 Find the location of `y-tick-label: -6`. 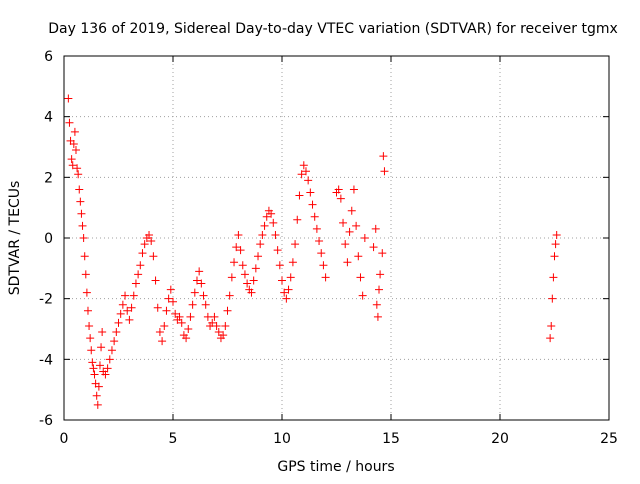

y-tick-label: -6 is located at coordinates (46, 421).